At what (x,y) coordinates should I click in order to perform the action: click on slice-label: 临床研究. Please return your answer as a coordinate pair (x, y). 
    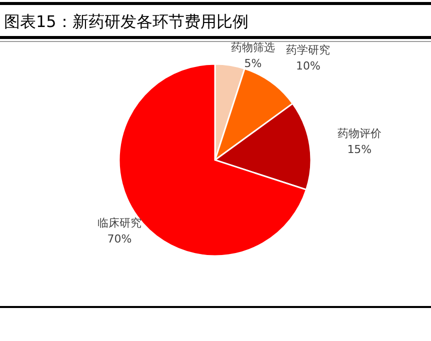
    Looking at the image, I should click on (120, 223).